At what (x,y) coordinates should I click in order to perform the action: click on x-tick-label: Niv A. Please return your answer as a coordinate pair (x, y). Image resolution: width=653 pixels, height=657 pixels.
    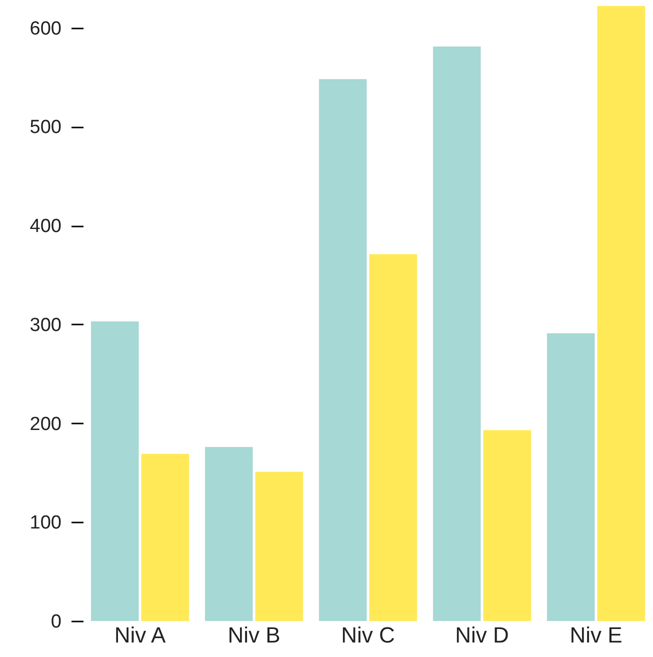
    Looking at the image, I should click on (140, 635).